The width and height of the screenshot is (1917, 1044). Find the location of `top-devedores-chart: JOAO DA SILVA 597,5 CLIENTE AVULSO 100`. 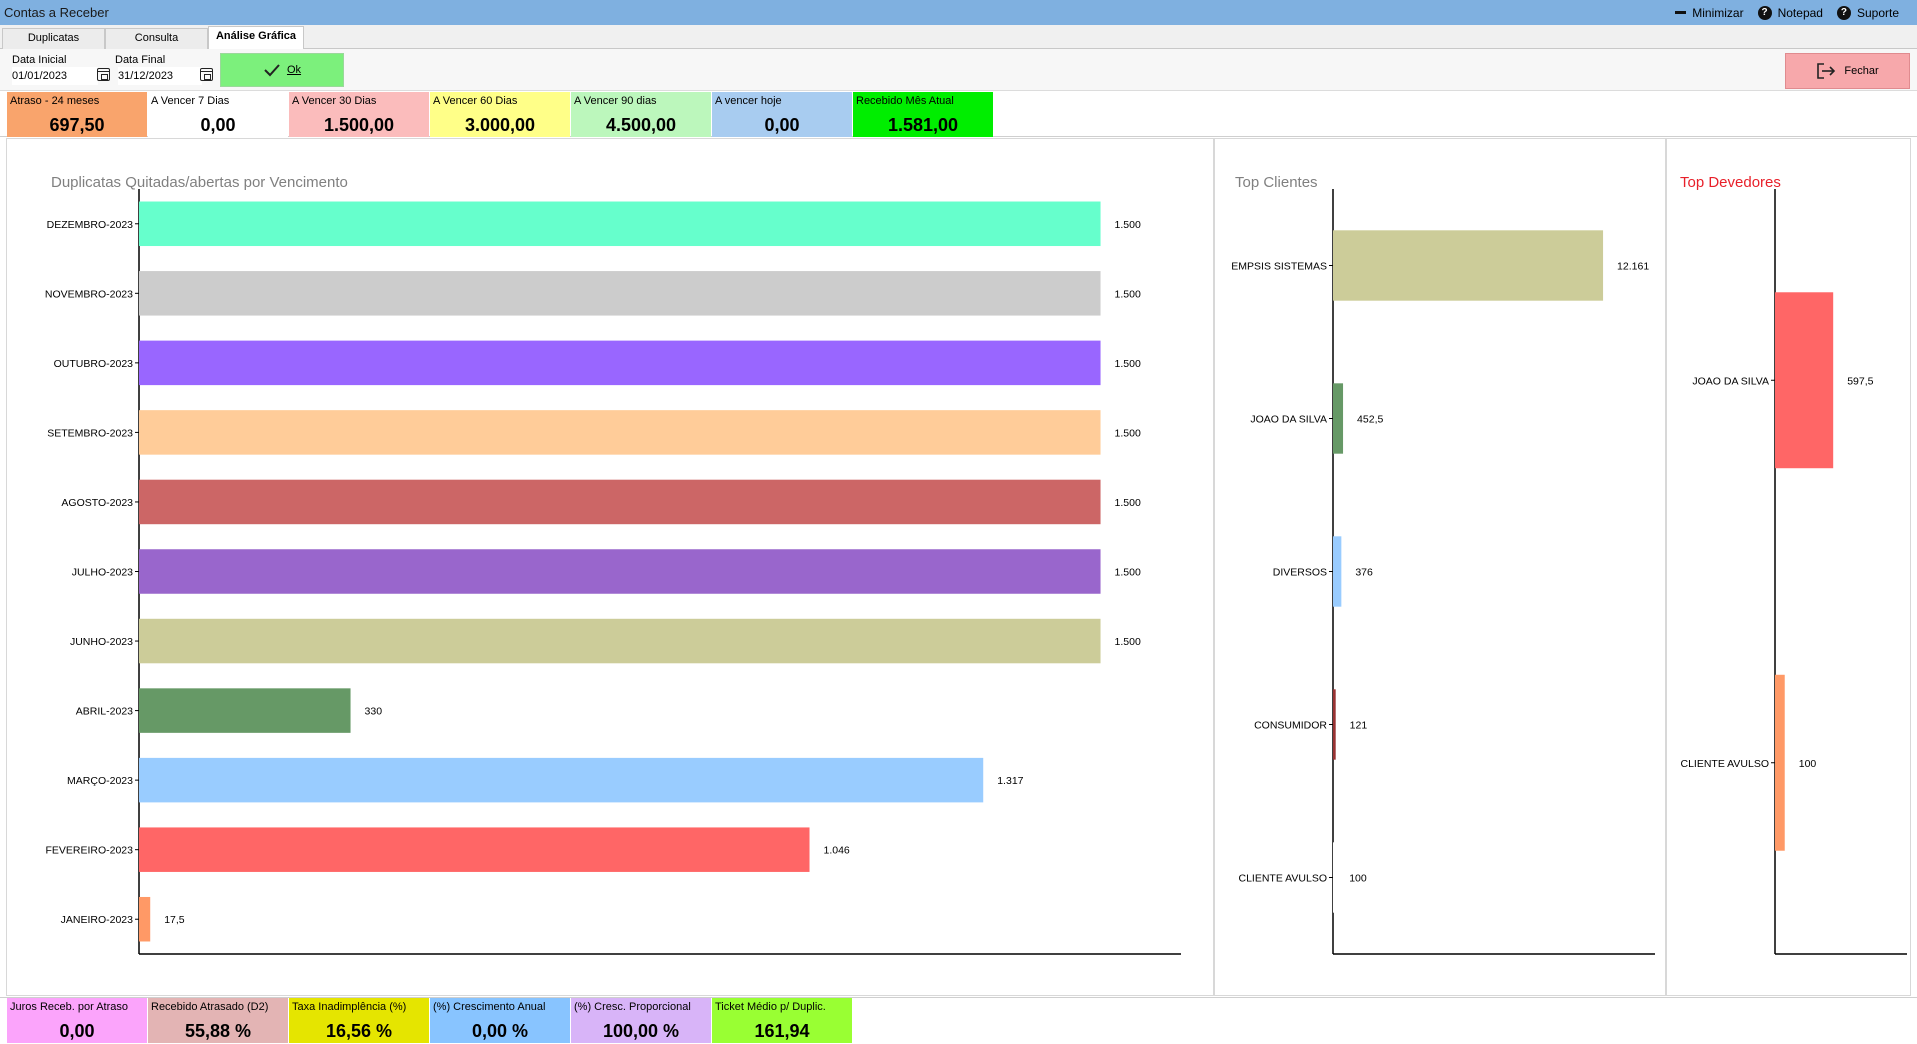

top-devedores-chart: JOAO DA SILVA 597,5 CLIENTE AVULSO 100 is located at coordinates (1793, 572).